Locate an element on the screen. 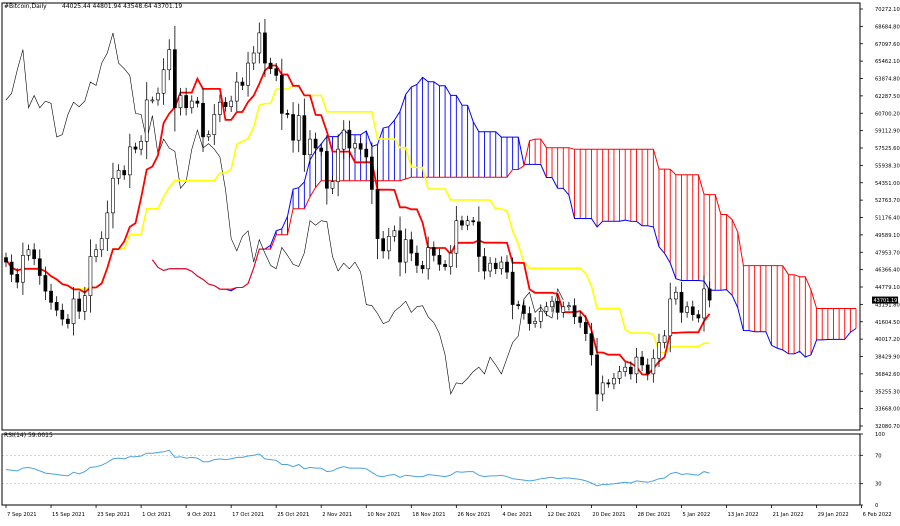 This screenshot has height=526, width=900. rsi-line is located at coordinates (357, 468).